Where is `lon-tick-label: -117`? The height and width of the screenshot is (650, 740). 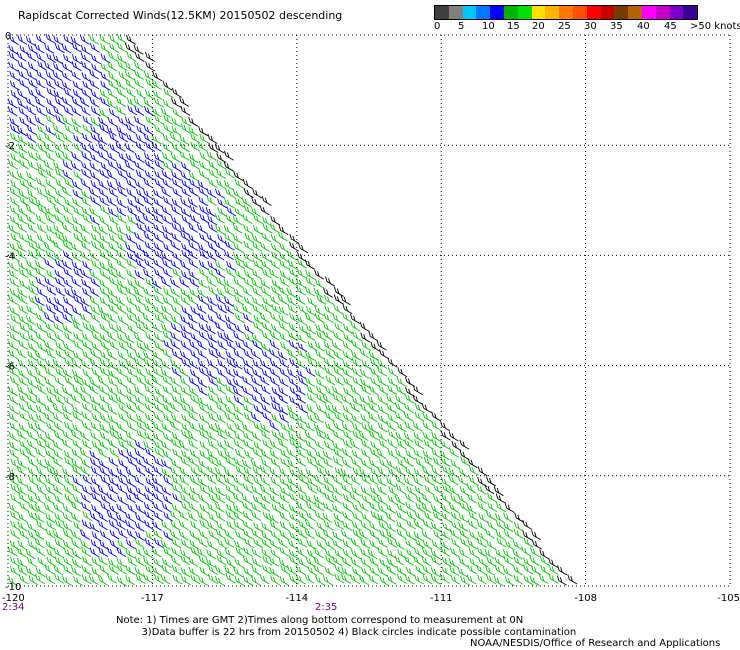 lon-tick-label: -117 is located at coordinates (152, 598).